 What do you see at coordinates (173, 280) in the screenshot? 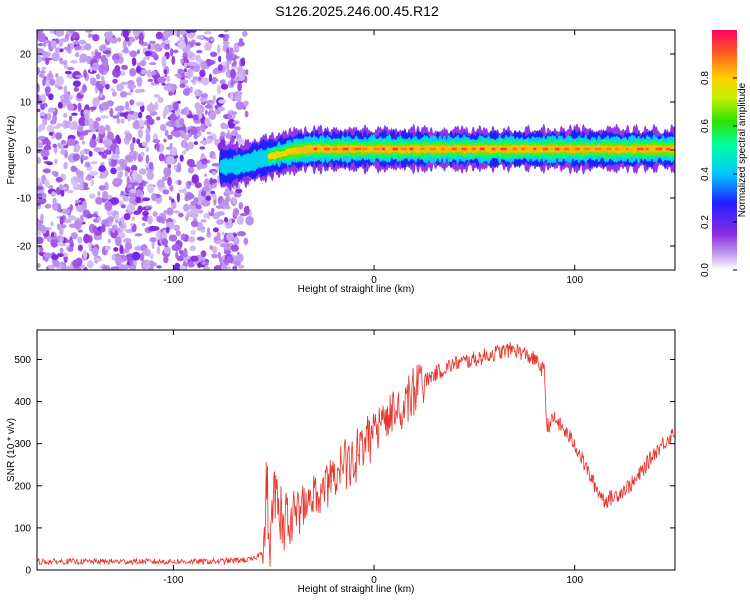
I see `x-tick-label: -100` at bounding box center [173, 280].